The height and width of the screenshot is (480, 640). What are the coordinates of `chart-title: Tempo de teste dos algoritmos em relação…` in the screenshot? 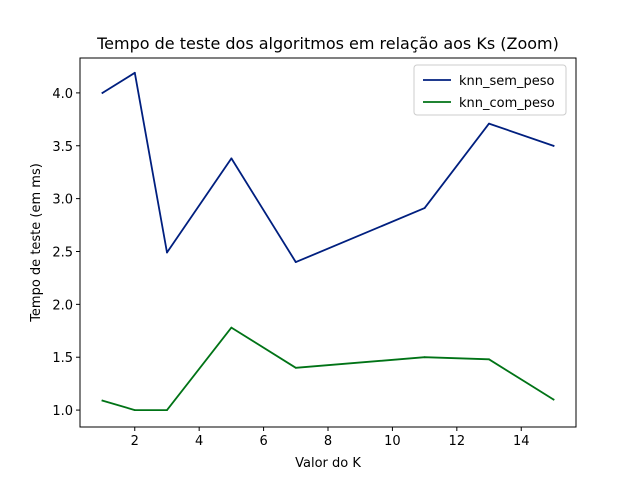 It's located at (327, 43).